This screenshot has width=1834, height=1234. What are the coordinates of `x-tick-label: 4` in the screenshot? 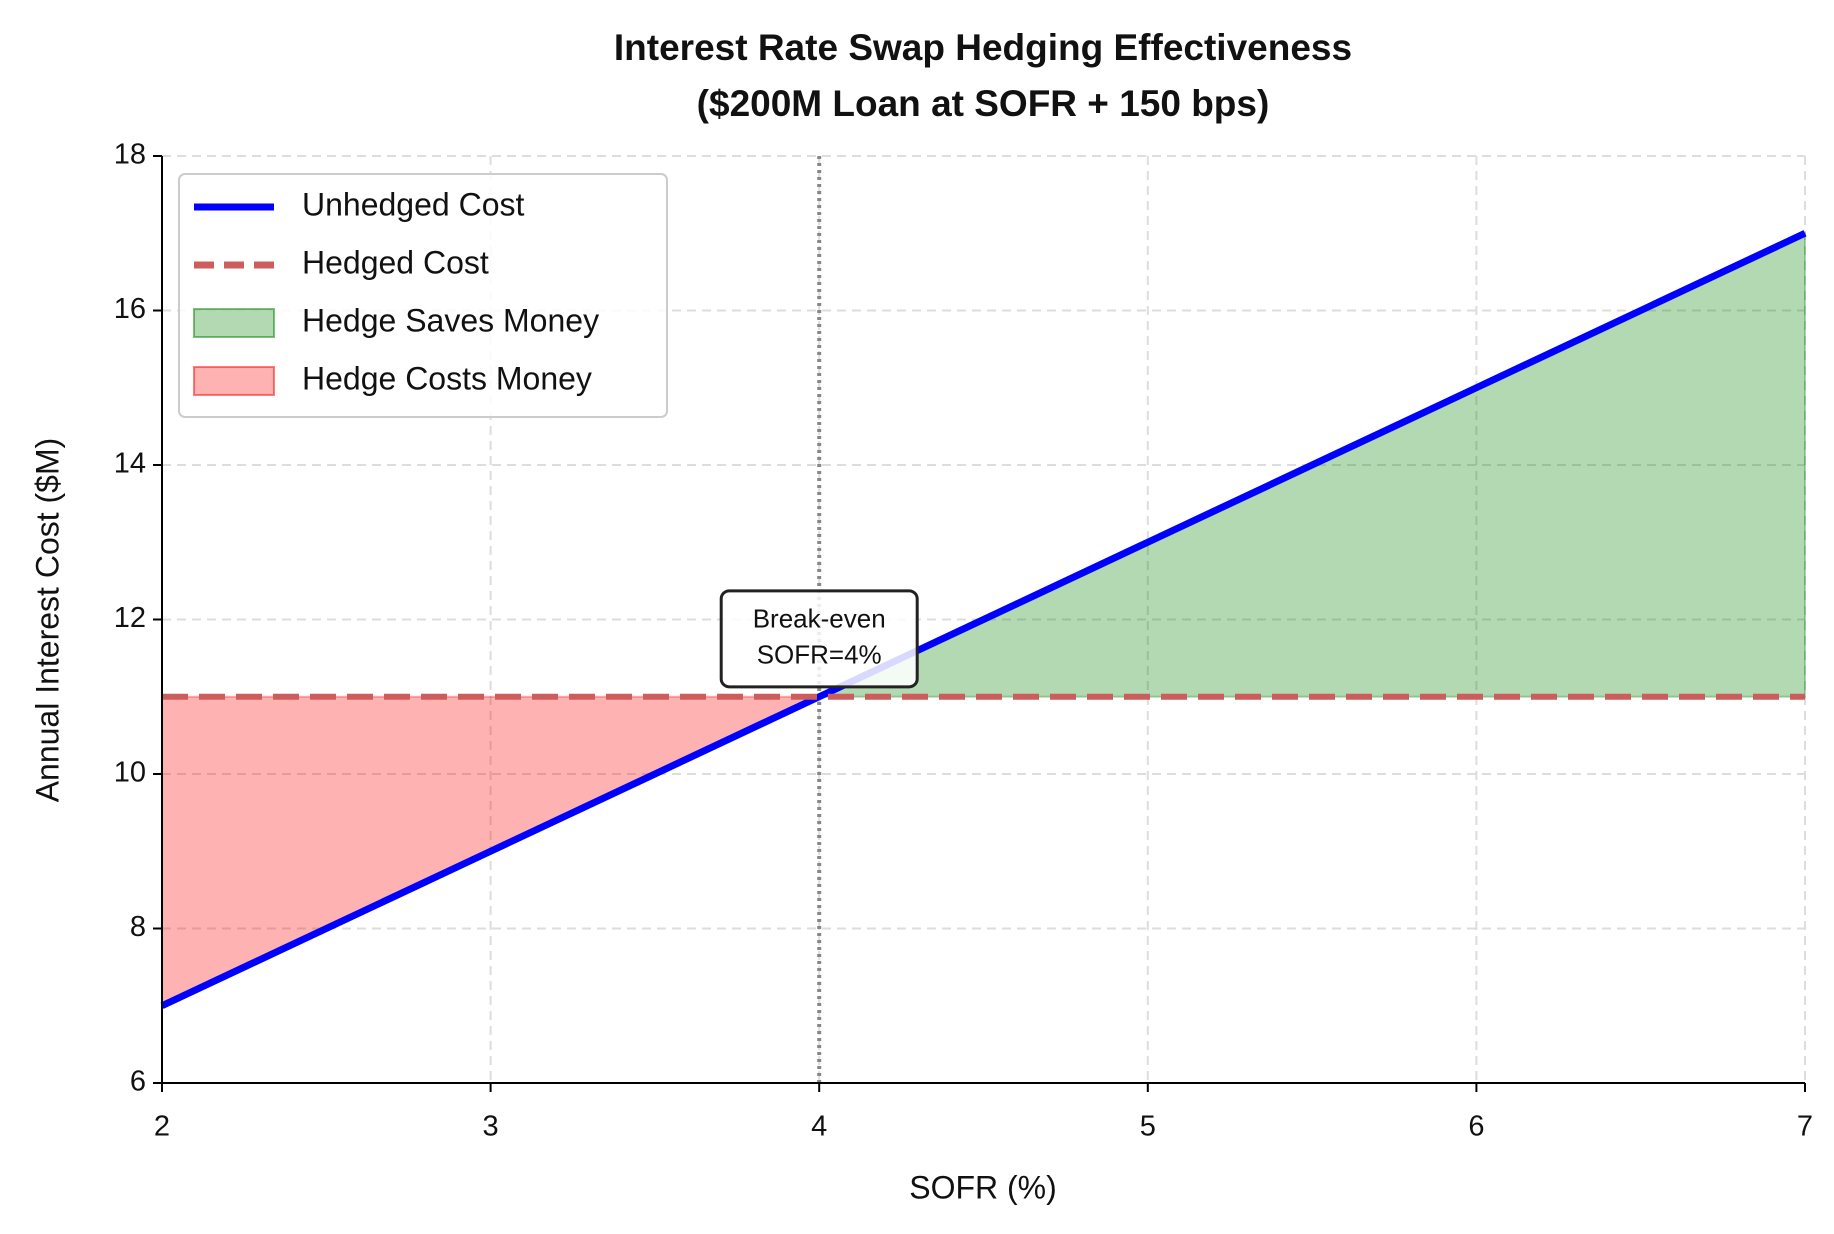 It's located at (819, 1127).